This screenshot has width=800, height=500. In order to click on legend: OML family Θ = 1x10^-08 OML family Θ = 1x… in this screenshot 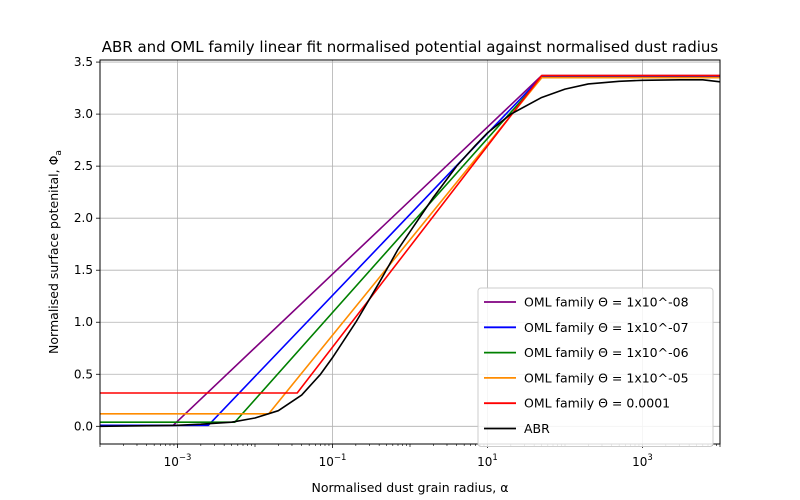, I will do `click(595, 367)`.